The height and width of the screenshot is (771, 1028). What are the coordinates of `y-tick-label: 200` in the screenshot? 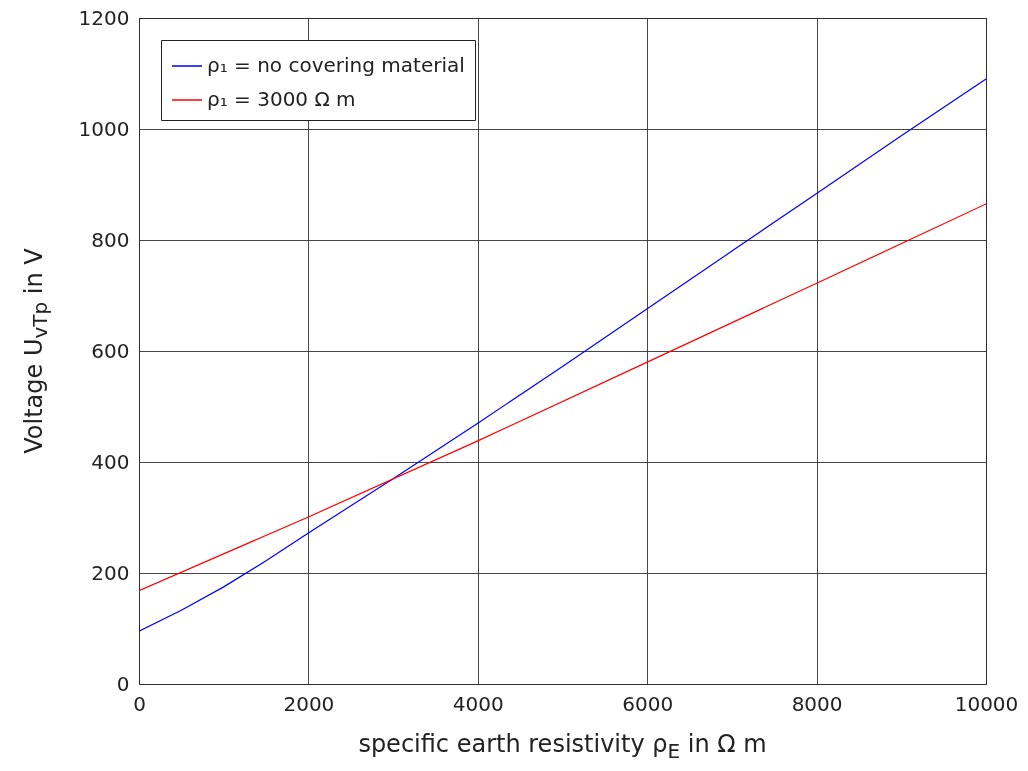 It's located at (110, 572).